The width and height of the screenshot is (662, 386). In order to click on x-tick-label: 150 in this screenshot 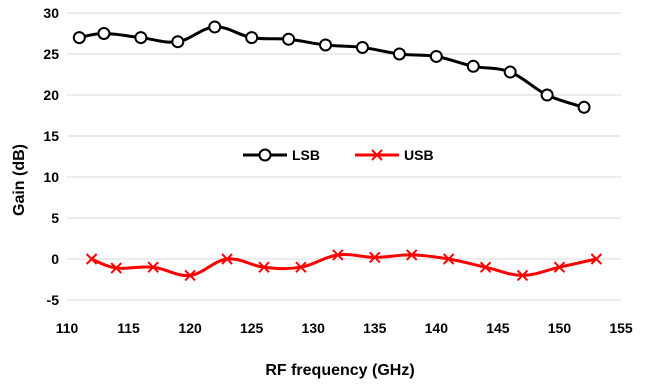, I will do `click(560, 328)`.